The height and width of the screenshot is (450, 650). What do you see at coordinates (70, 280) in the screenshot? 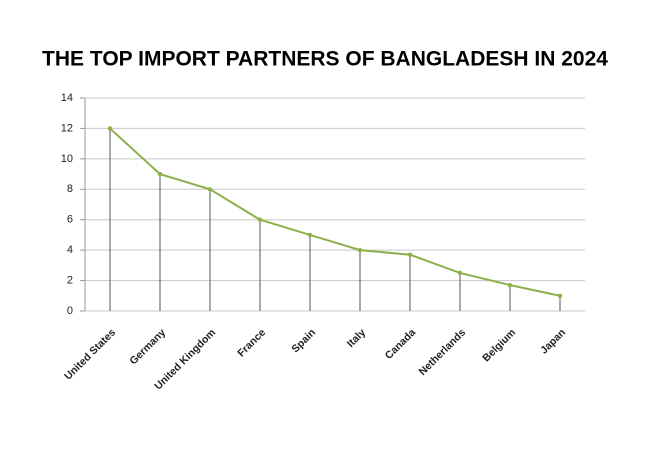
I see `y-tick-label: 2` at bounding box center [70, 280].